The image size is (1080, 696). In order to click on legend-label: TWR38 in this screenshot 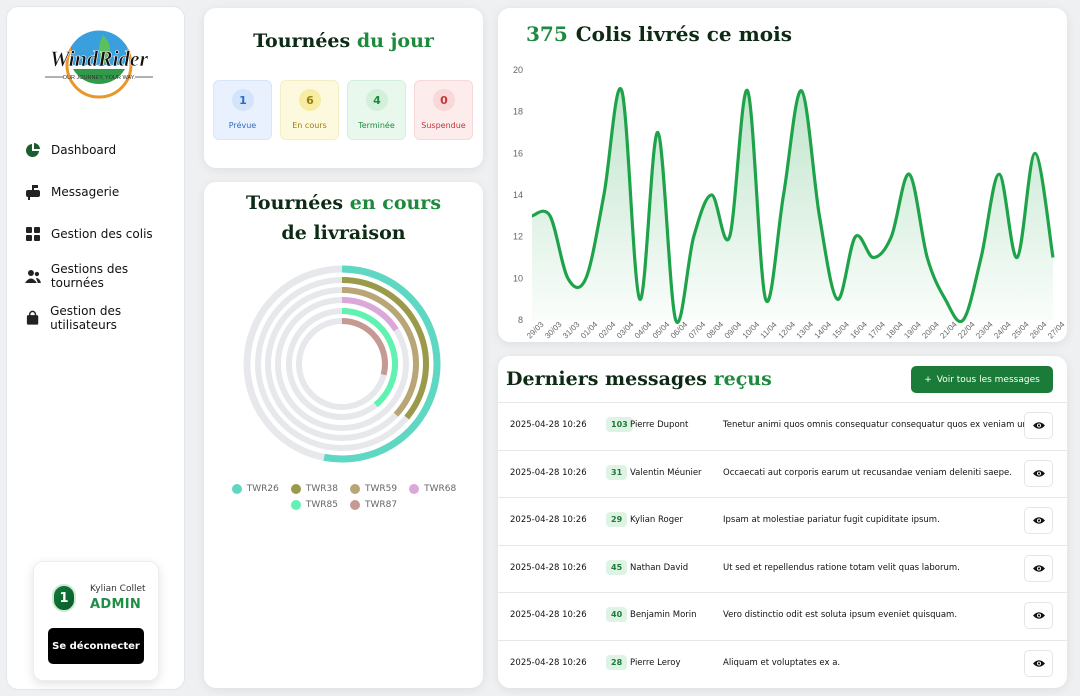, I will do `click(321, 489)`.